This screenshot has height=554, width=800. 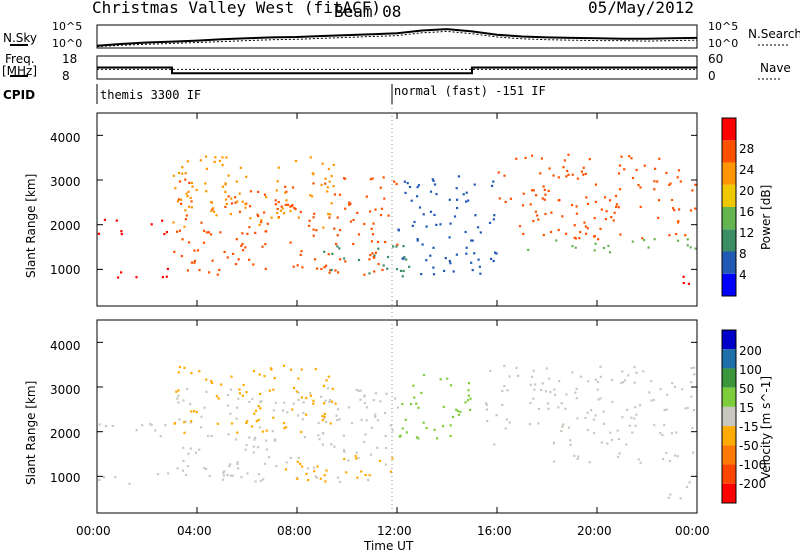 What do you see at coordinates (747, 149) in the screenshot?
I see `power-cb-tick: 28` at bounding box center [747, 149].